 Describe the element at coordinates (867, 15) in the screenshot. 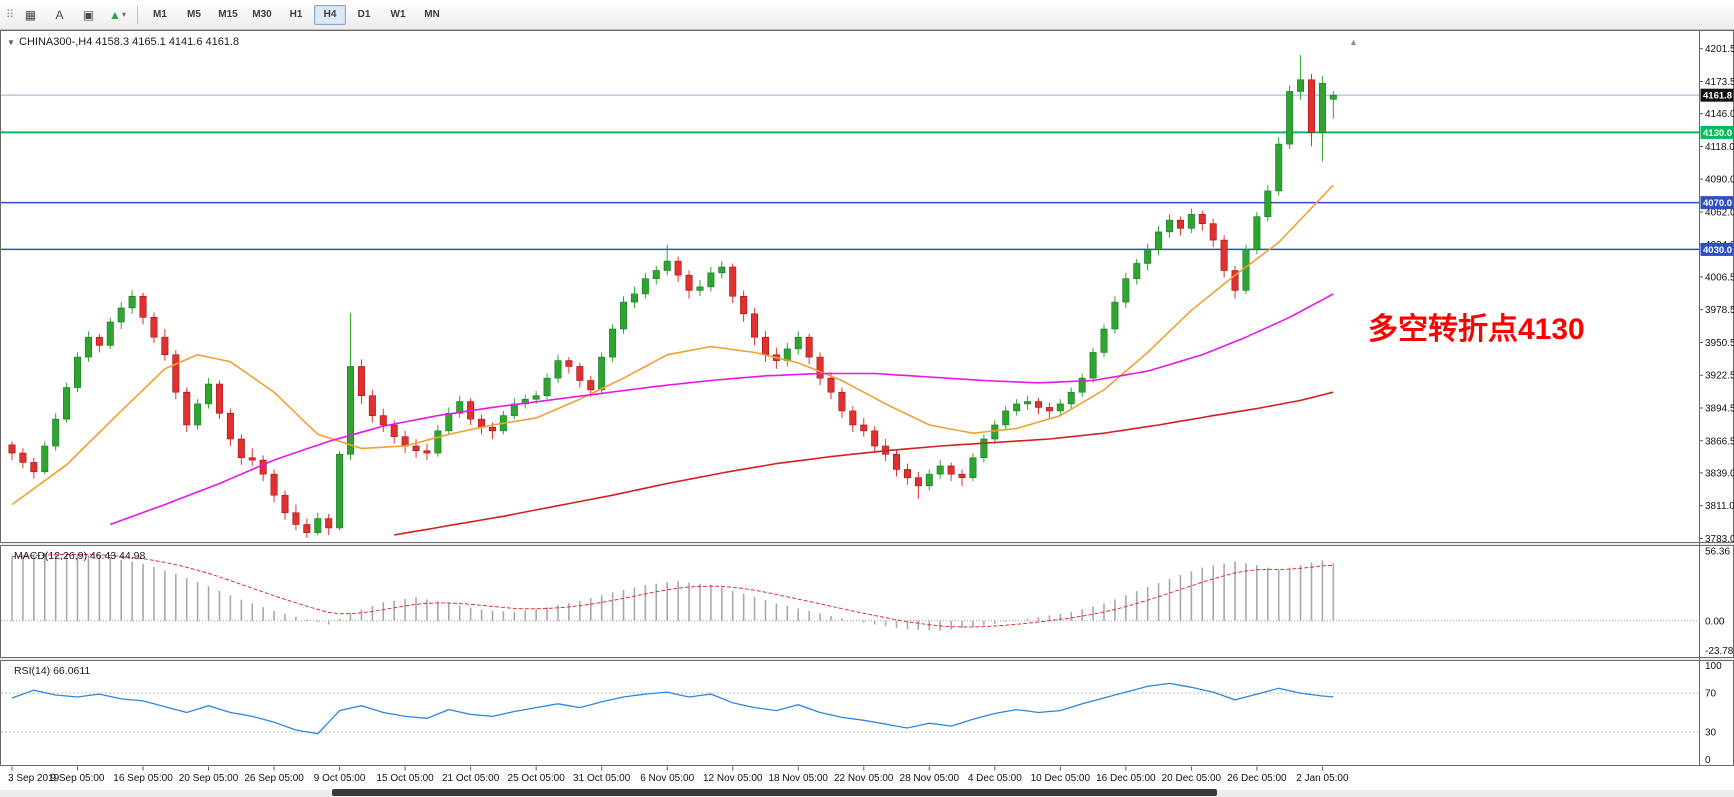

I see `toolbar: ⠿ ▦ A ▣ ▲ ▾ M1 M5 M15 M30 H1 H4 D1 W1 MN` at that location.